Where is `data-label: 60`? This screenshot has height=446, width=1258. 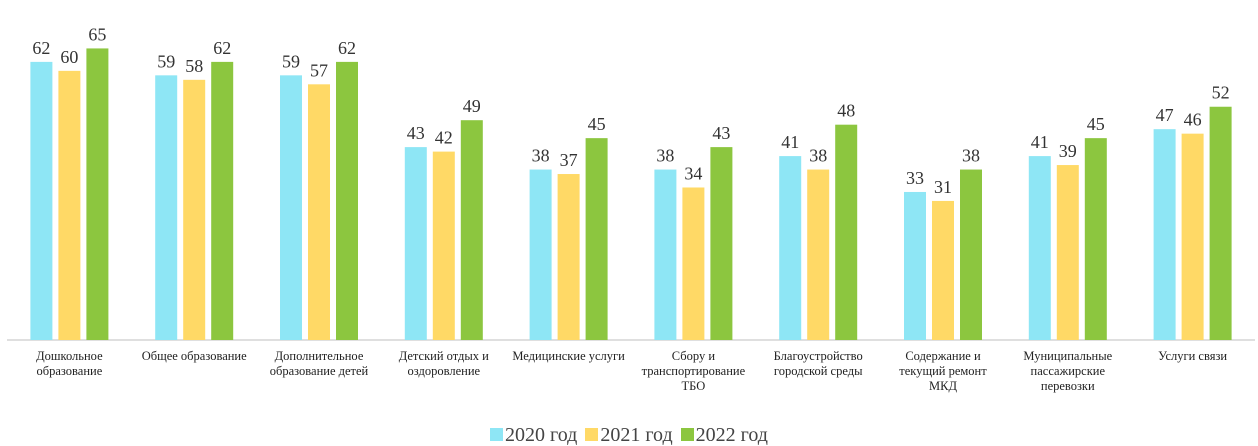 data-label: 60 is located at coordinates (69, 57).